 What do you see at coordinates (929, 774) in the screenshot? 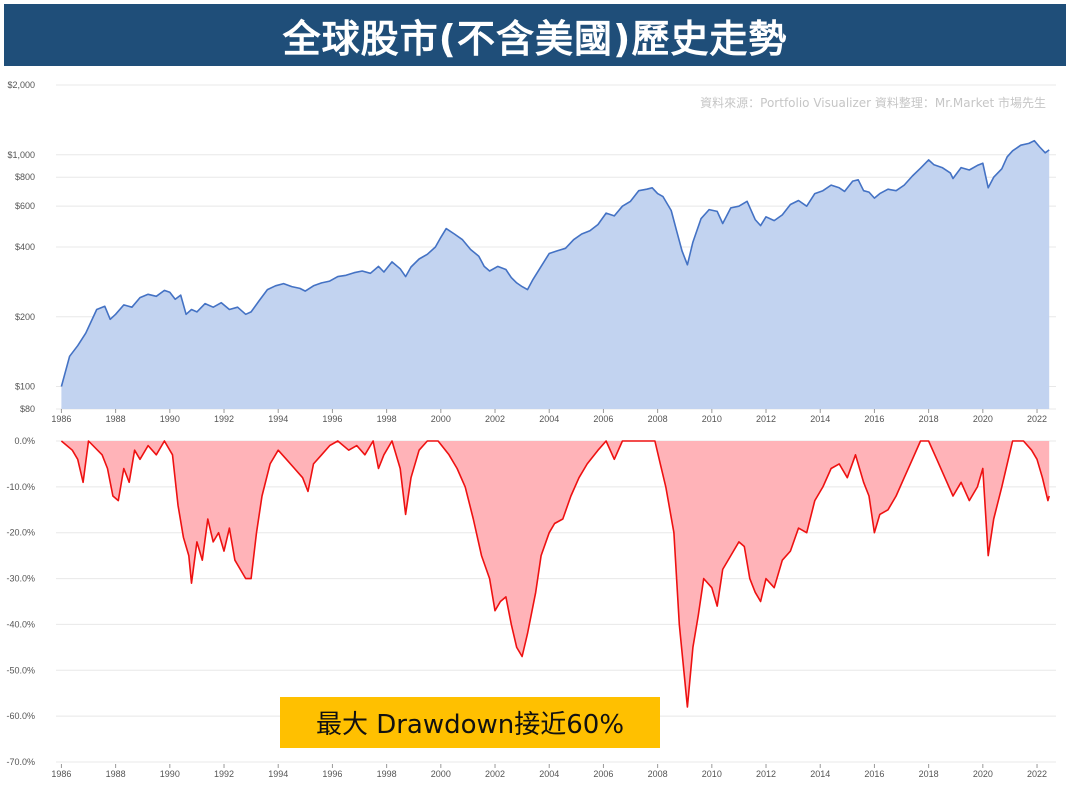
I see `drawdown-x-tick-label: 2018` at bounding box center [929, 774].